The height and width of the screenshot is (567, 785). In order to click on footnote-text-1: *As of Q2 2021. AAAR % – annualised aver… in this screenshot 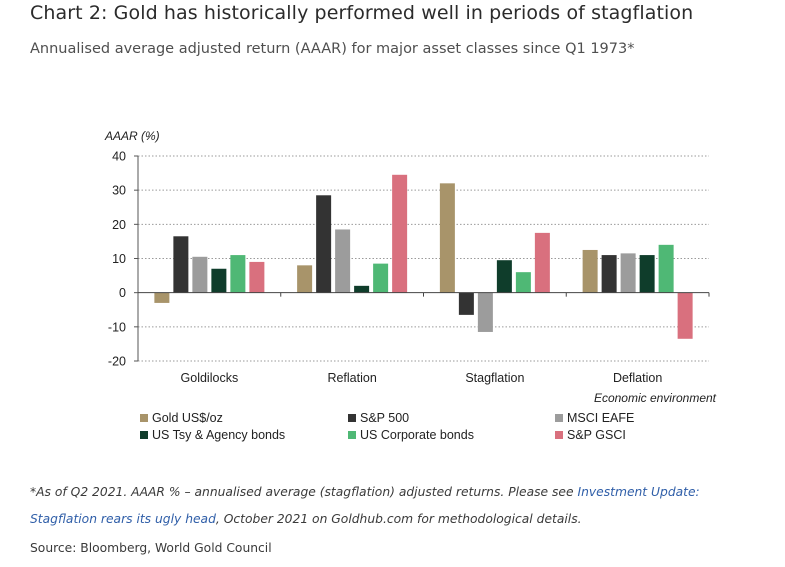, I will do `click(304, 492)`.